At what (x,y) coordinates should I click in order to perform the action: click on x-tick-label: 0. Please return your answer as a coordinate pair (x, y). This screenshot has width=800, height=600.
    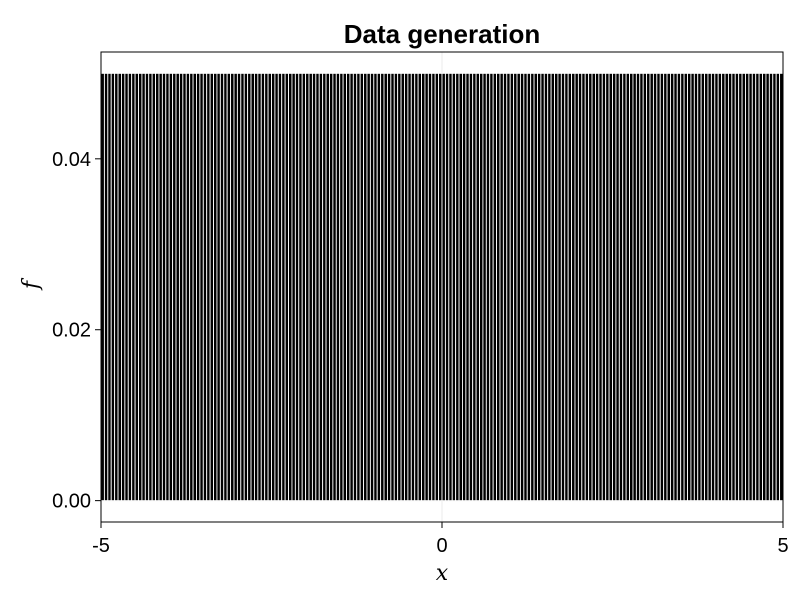
    Looking at the image, I should click on (441, 546).